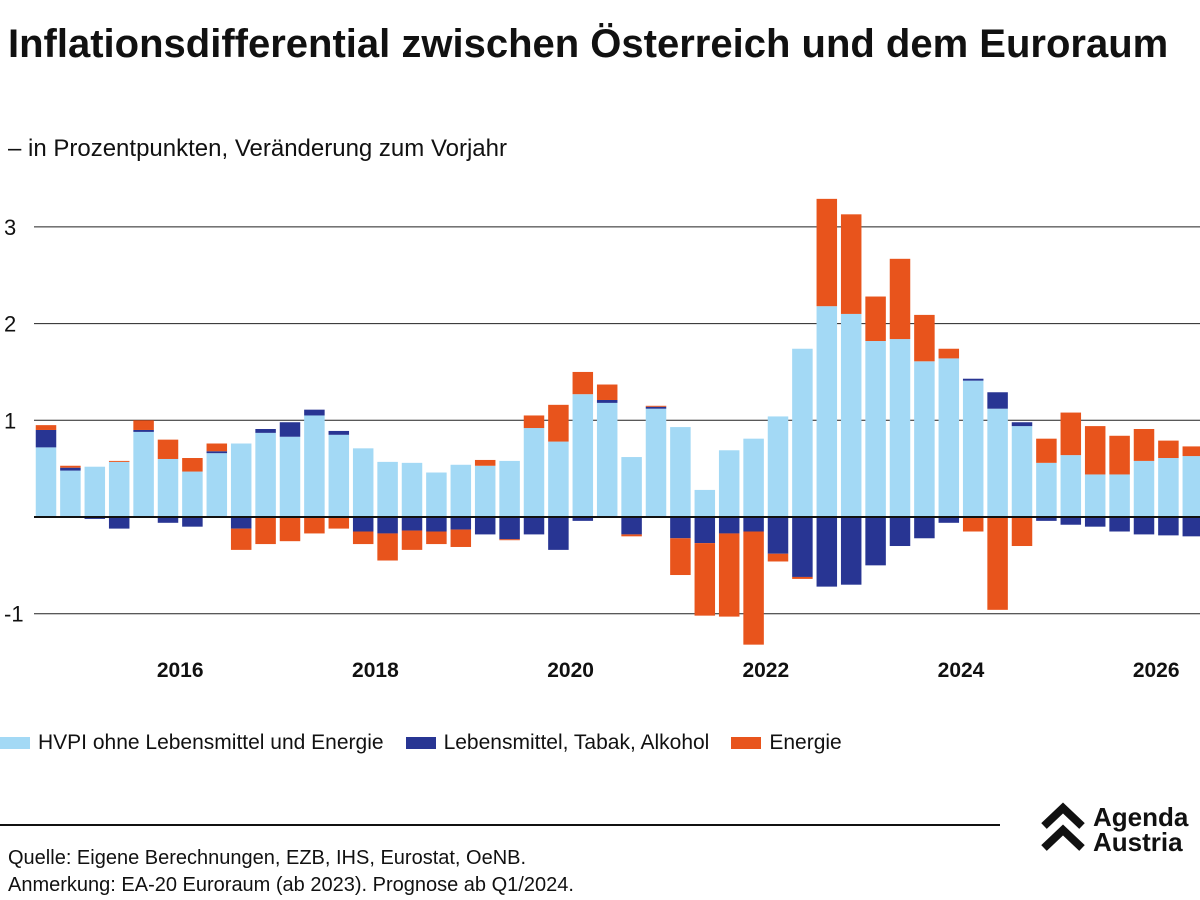 This screenshot has width=1200, height=900. Describe the element at coordinates (1141, 817) in the screenshot. I see `logo-text-line1: Agenda` at that location.